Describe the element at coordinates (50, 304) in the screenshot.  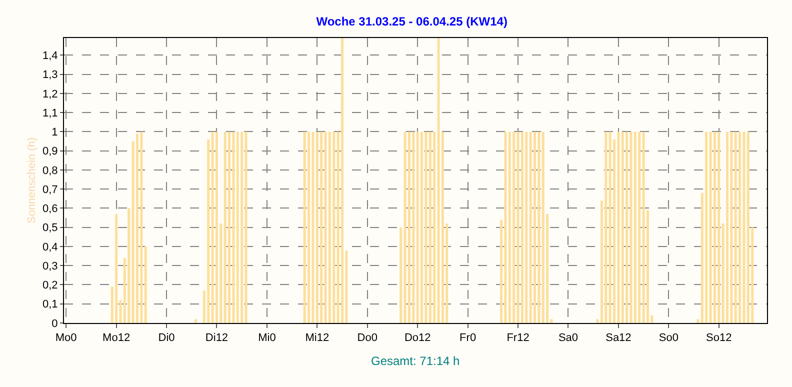
I see `y-tick-label: 0,1` at that location.